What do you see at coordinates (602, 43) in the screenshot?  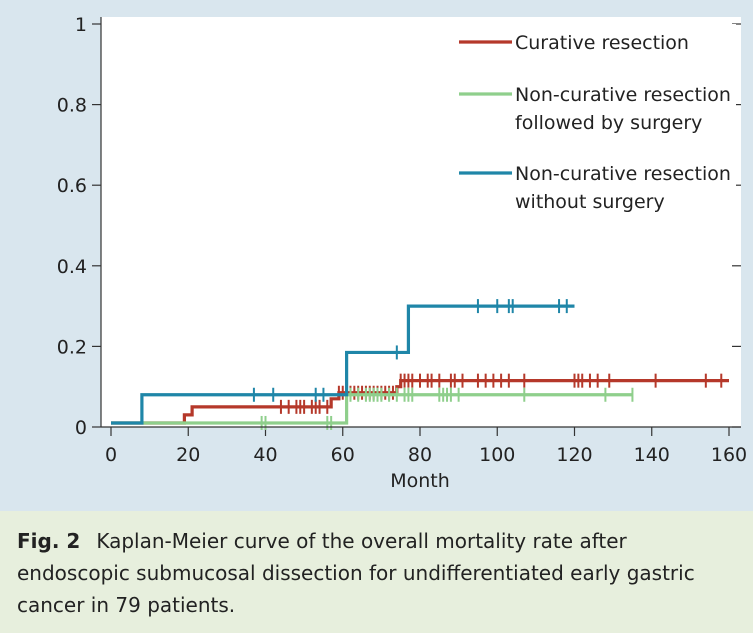 I see `legend-label: Curative resection` at bounding box center [602, 43].